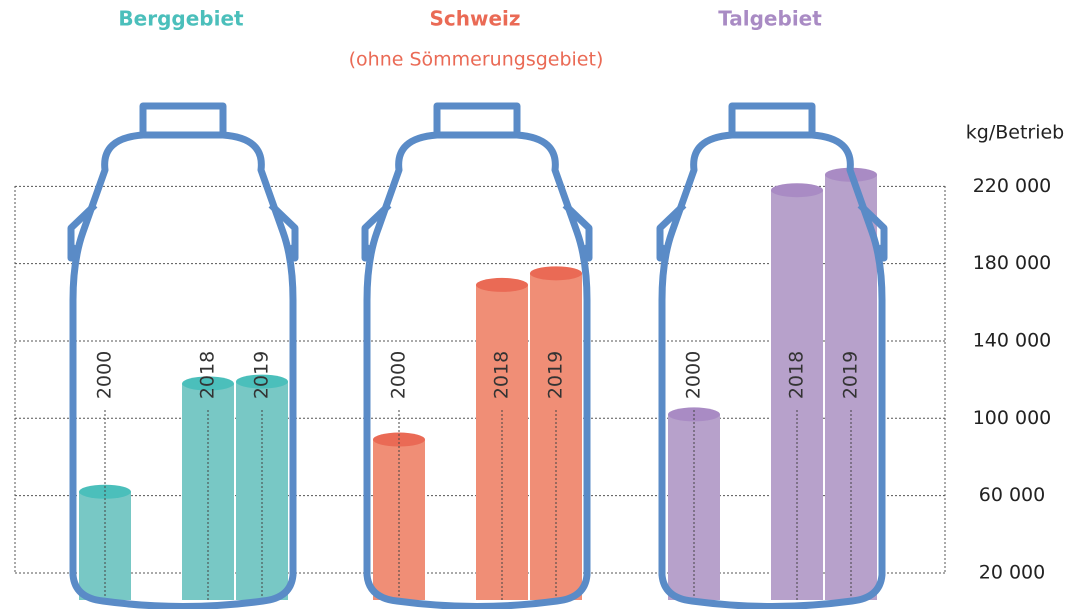 This screenshot has height=609, width=1072. What do you see at coordinates (1012, 263) in the screenshot?
I see `y-tick-label: 180 000` at bounding box center [1012, 263].